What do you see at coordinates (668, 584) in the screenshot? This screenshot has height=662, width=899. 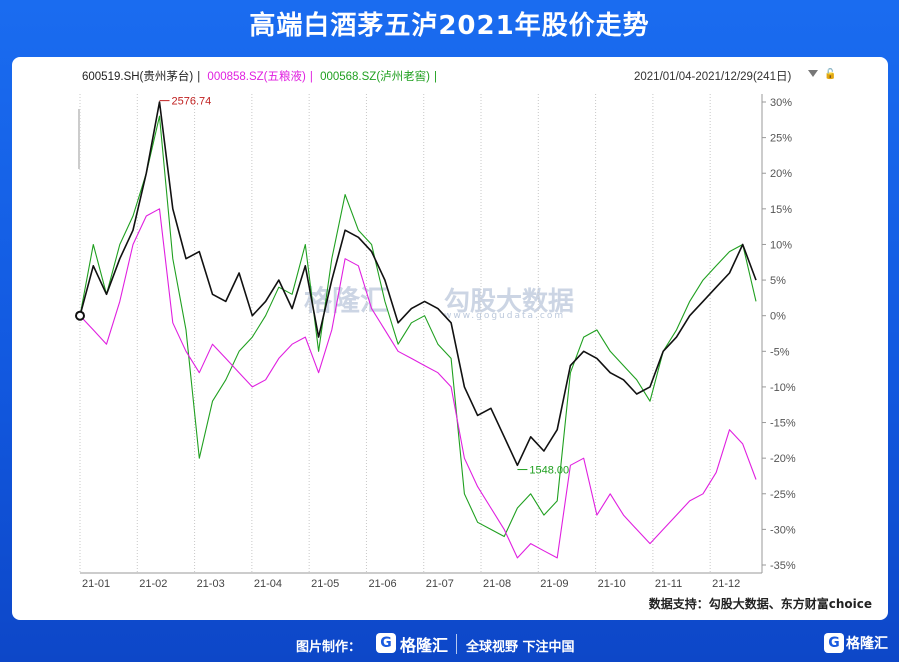 I see `x-tick-label: 21-11` at bounding box center [668, 584].